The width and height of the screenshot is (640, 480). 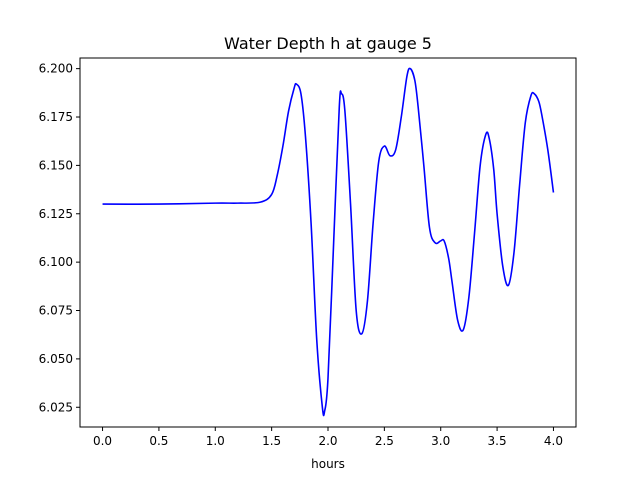 I want to click on x-tick-label: 2.5, so click(x=384, y=441).